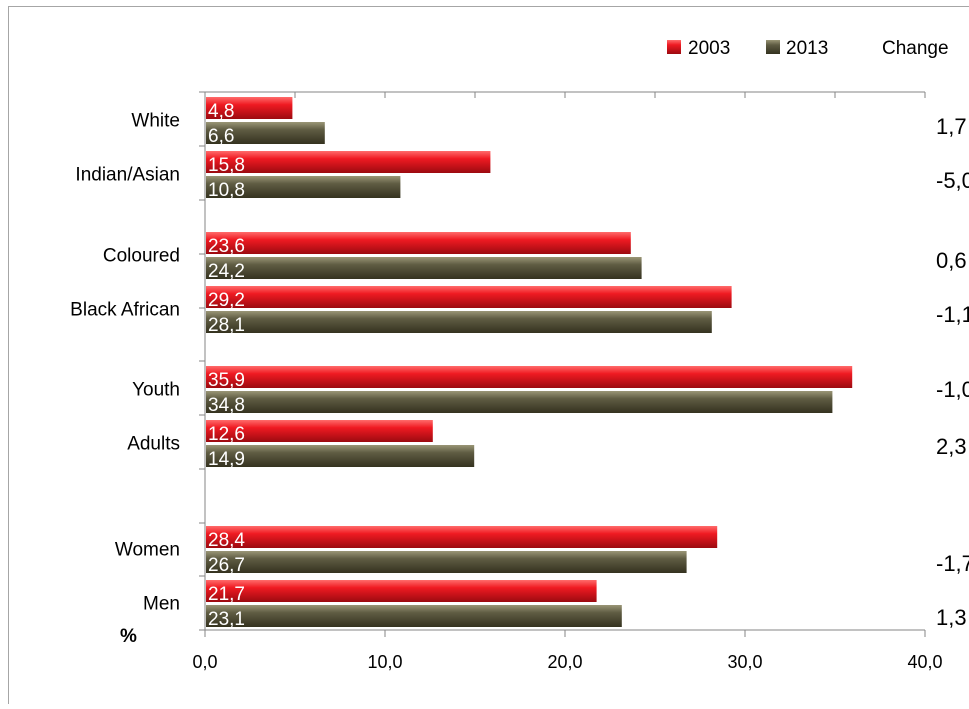 Image resolution: width=969 pixels, height=709 pixels. I want to click on category-label: Coloured, so click(141, 256).